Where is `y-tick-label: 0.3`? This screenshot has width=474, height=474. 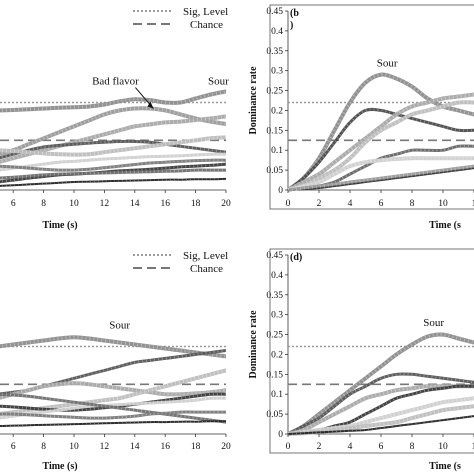 y-tick-label: 0.3 is located at coordinates (277, 72).